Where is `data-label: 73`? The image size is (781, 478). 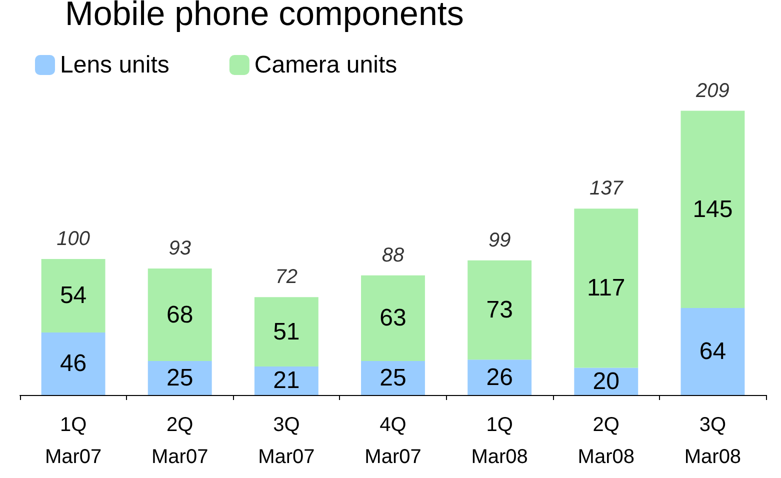 data-label: 73 is located at coordinates (499, 310).